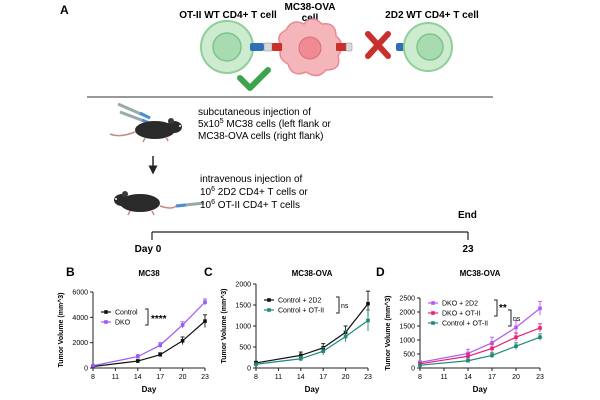 The height and width of the screenshot is (400, 600). What do you see at coordinates (254, 79) in the screenshot?
I see `recognition-check-icon` at bounding box center [254, 79].